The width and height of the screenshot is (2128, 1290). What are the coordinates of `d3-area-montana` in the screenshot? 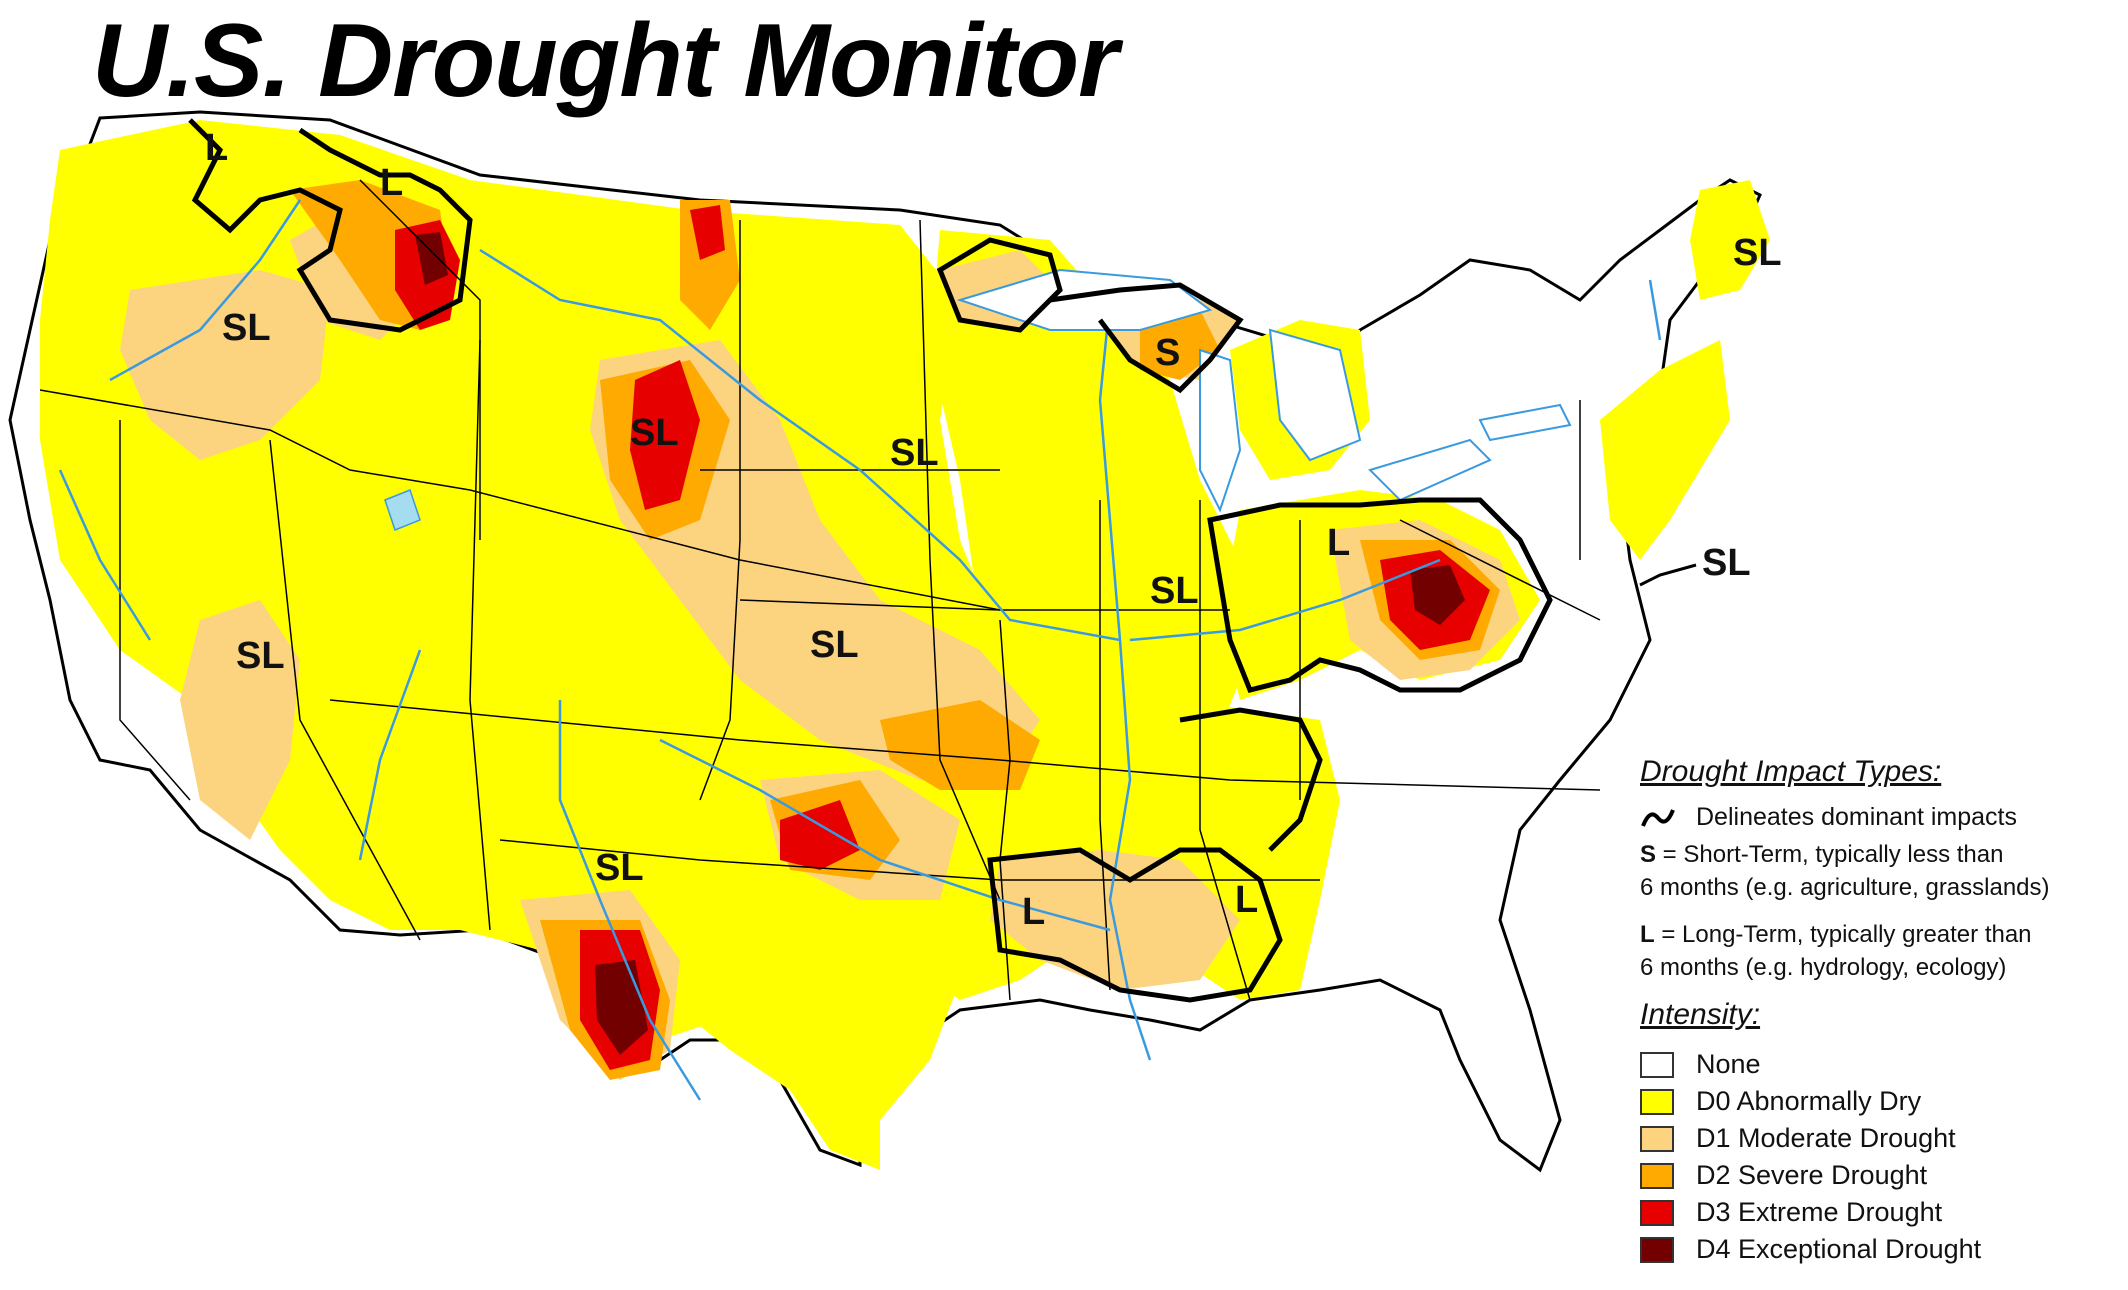 It's located at (707, 232).